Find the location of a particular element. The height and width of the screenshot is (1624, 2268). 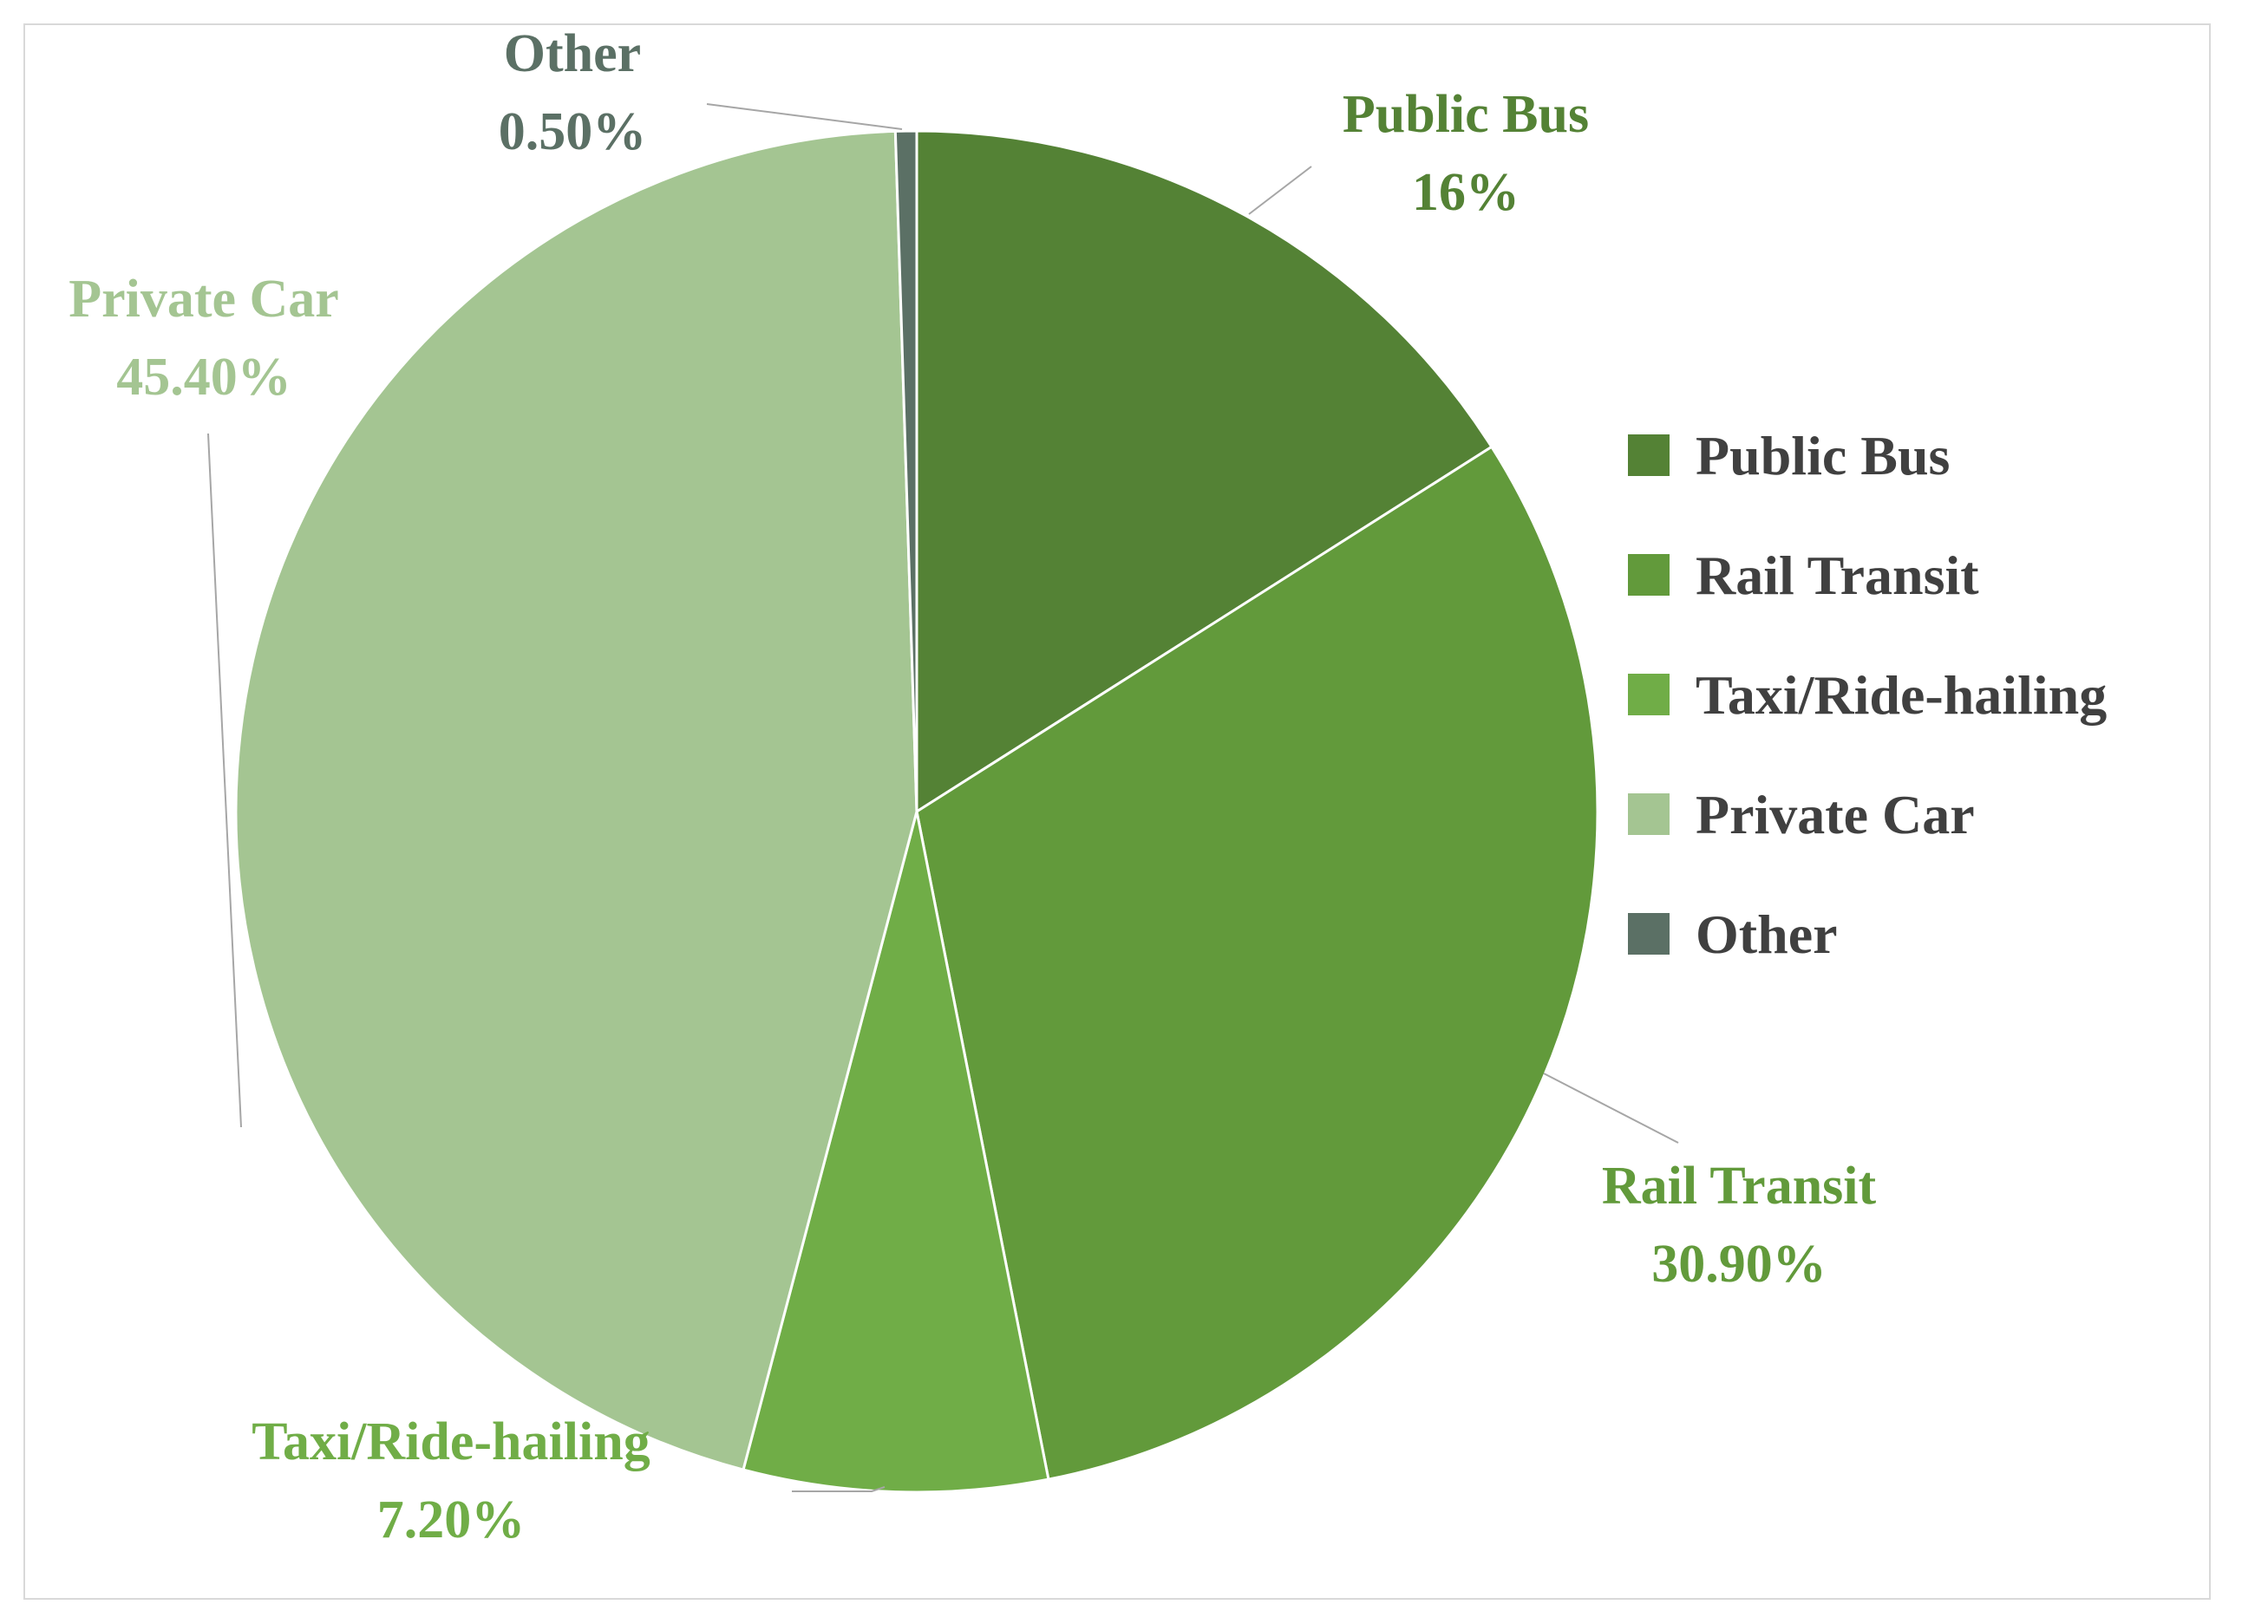

leader-line-rail-transit is located at coordinates (1611, 1108).